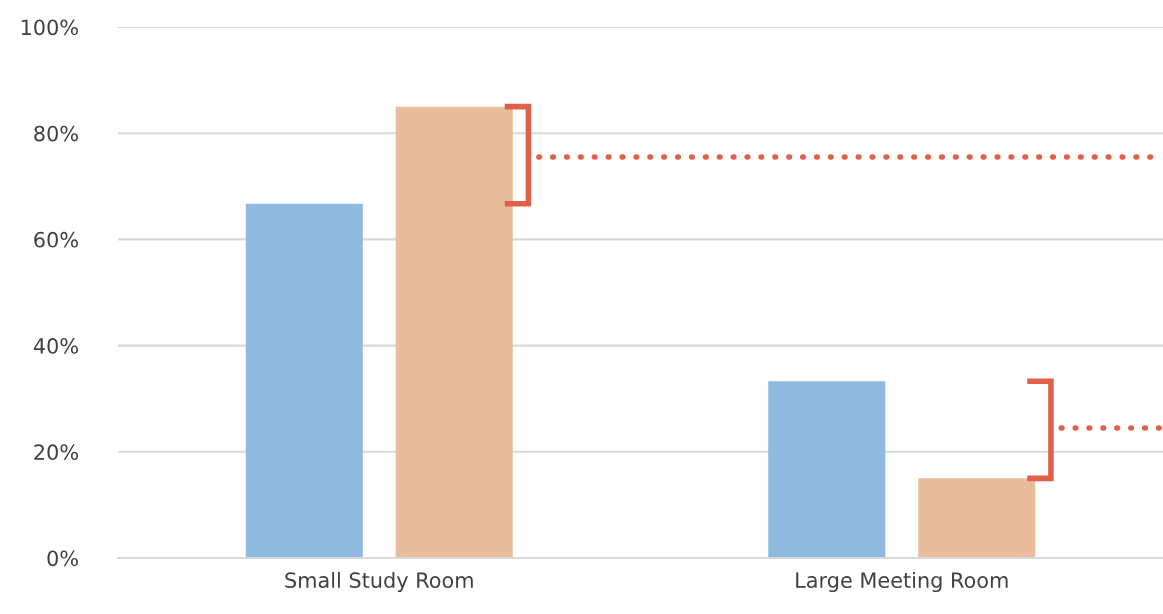 The height and width of the screenshot is (614, 1163). Describe the element at coordinates (49, 27) in the screenshot. I see `y-tick-label: 100%` at that location.